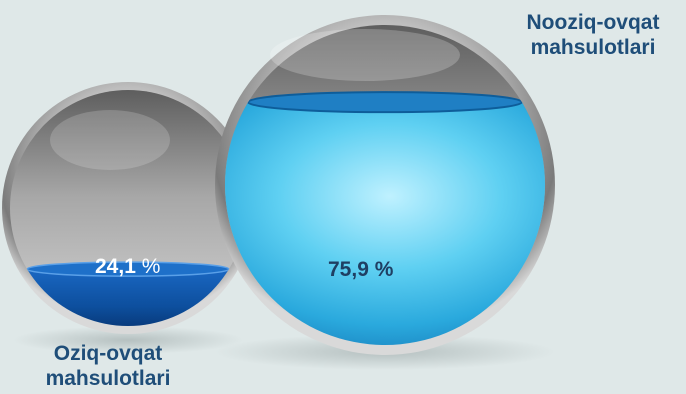 The width and height of the screenshot is (686, 394). What do you see at coordinates (593, 47) in the screenshot?
I see `category-label-nonfood-line2: mahsulotlari` at bounding box center [593, 47].